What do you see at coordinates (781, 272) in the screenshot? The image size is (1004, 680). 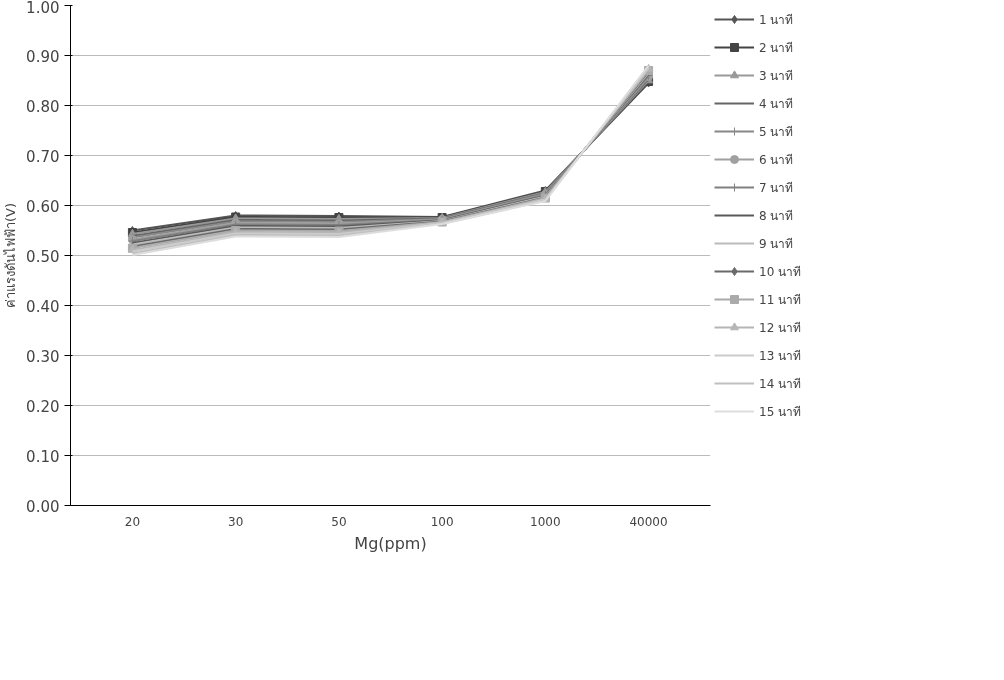 I see `legend-label: 10 นาที` at bounding box center [781, 272].